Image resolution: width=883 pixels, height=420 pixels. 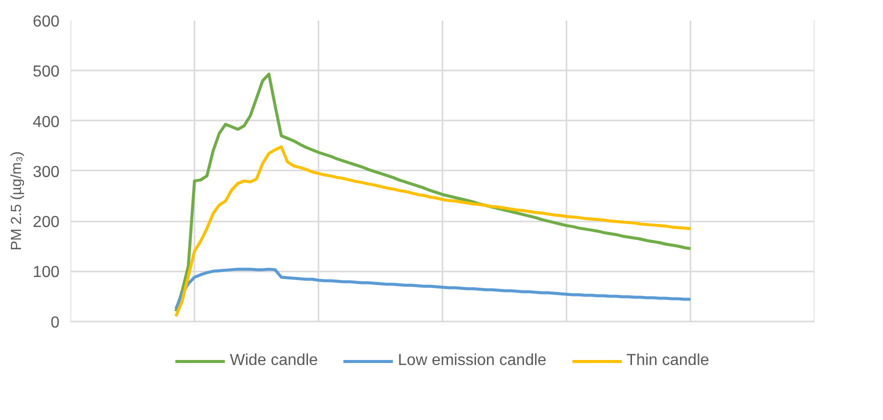 I want to click on legend-label: Wide candle, so click(x=274, y=361).